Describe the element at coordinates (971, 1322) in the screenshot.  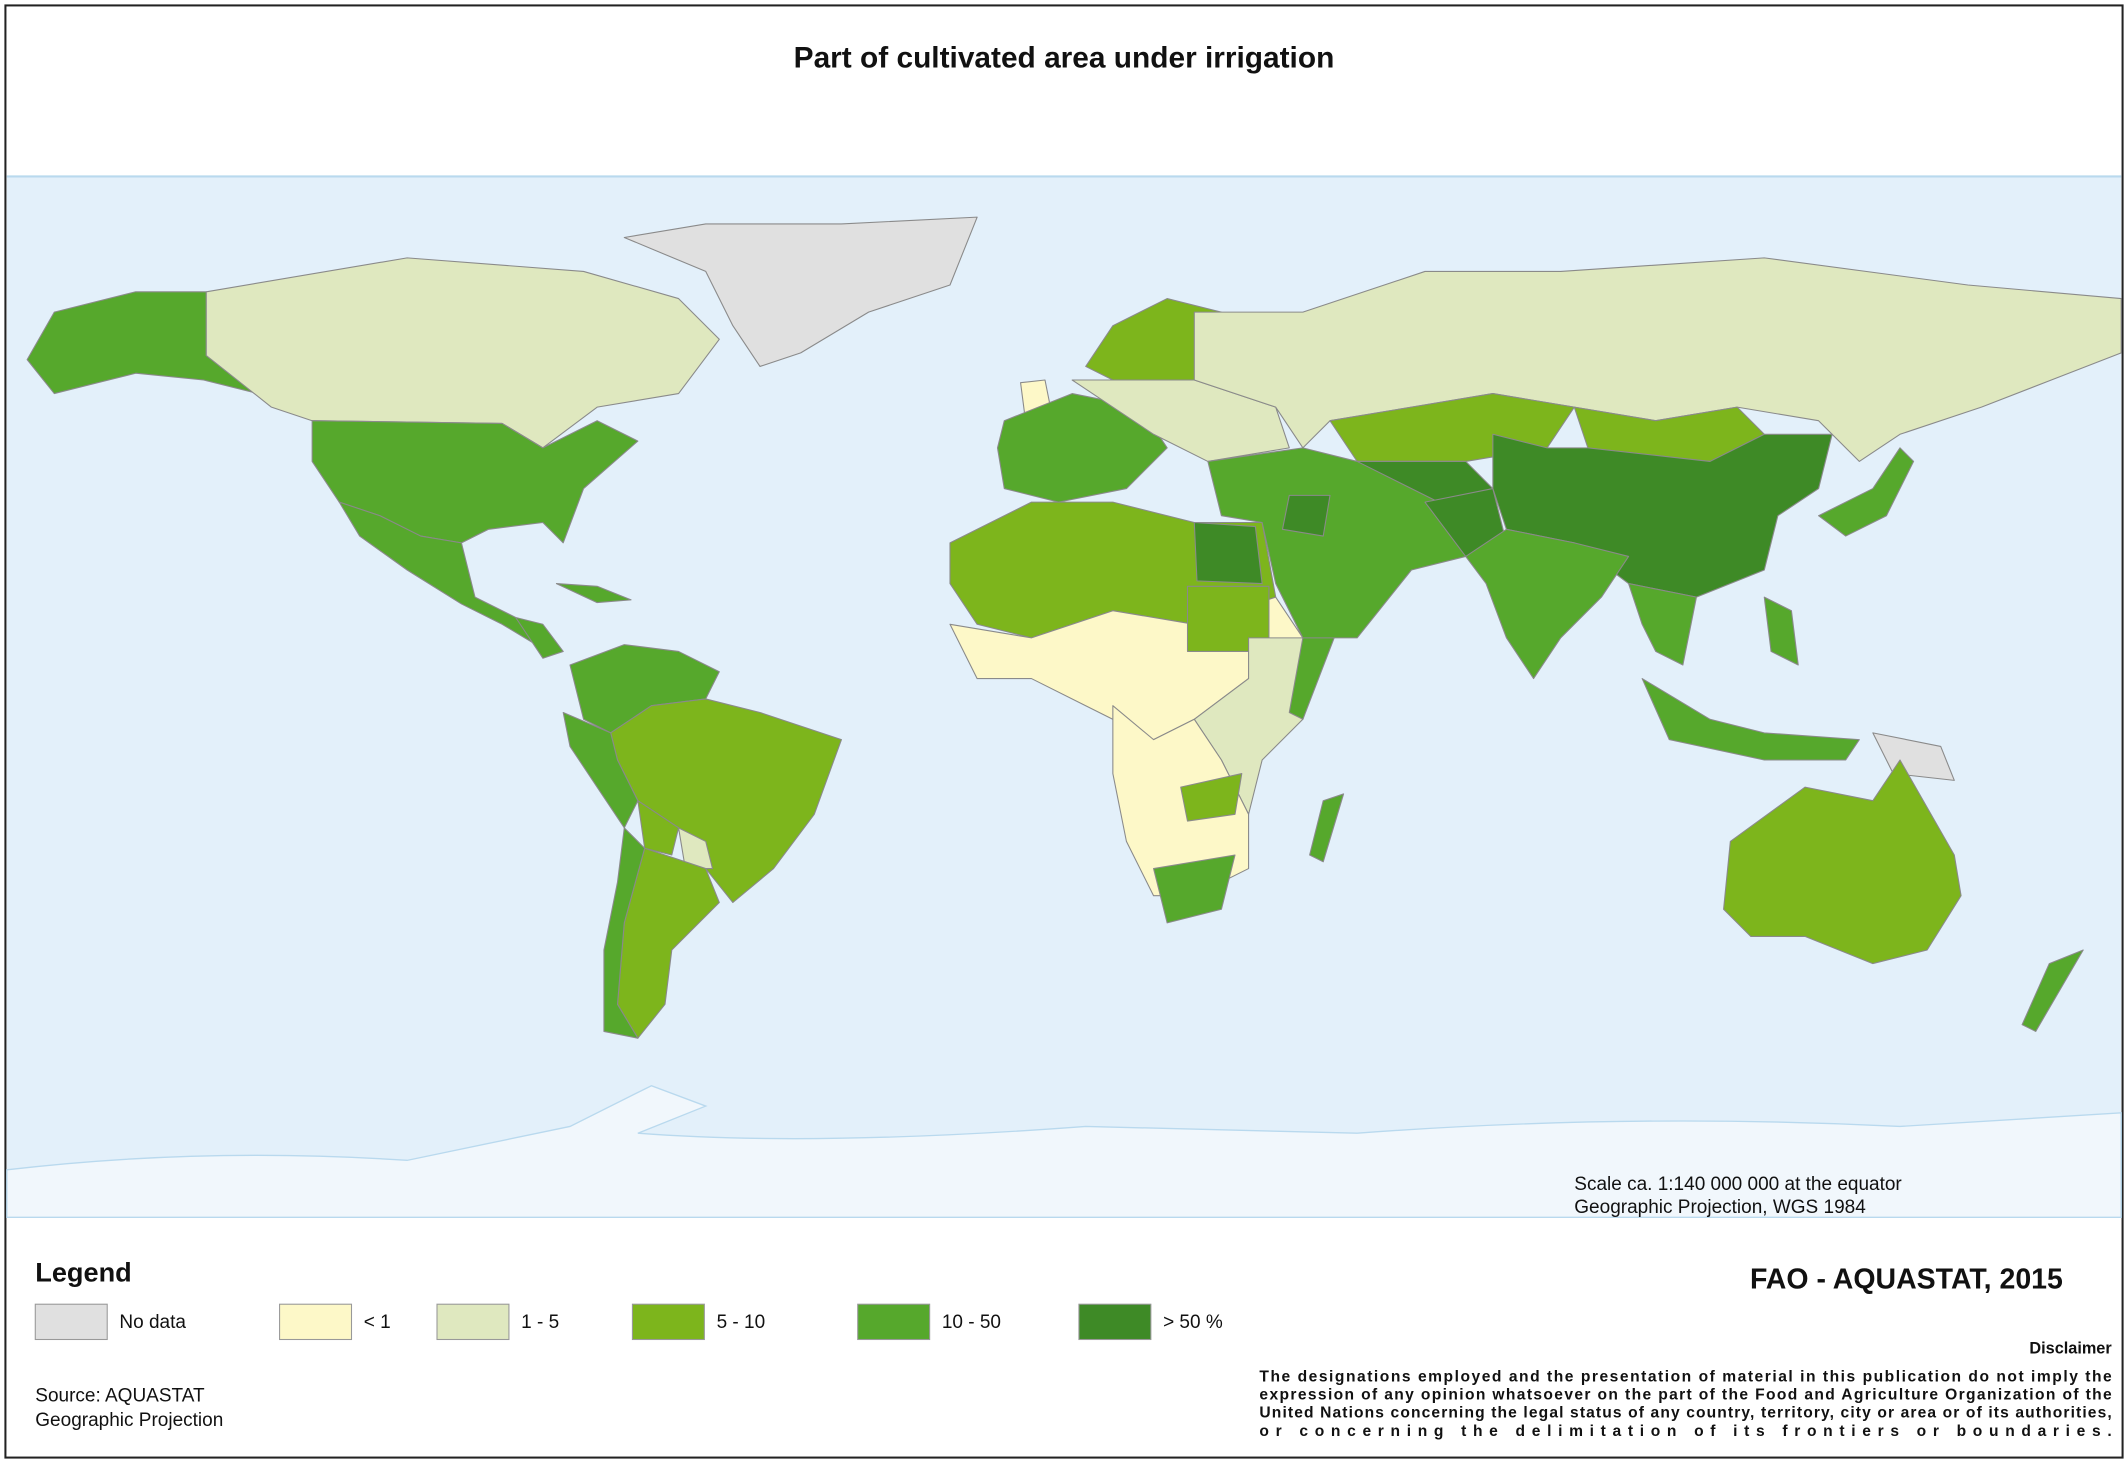
I see `legend-label: 10 - 50` at that location.